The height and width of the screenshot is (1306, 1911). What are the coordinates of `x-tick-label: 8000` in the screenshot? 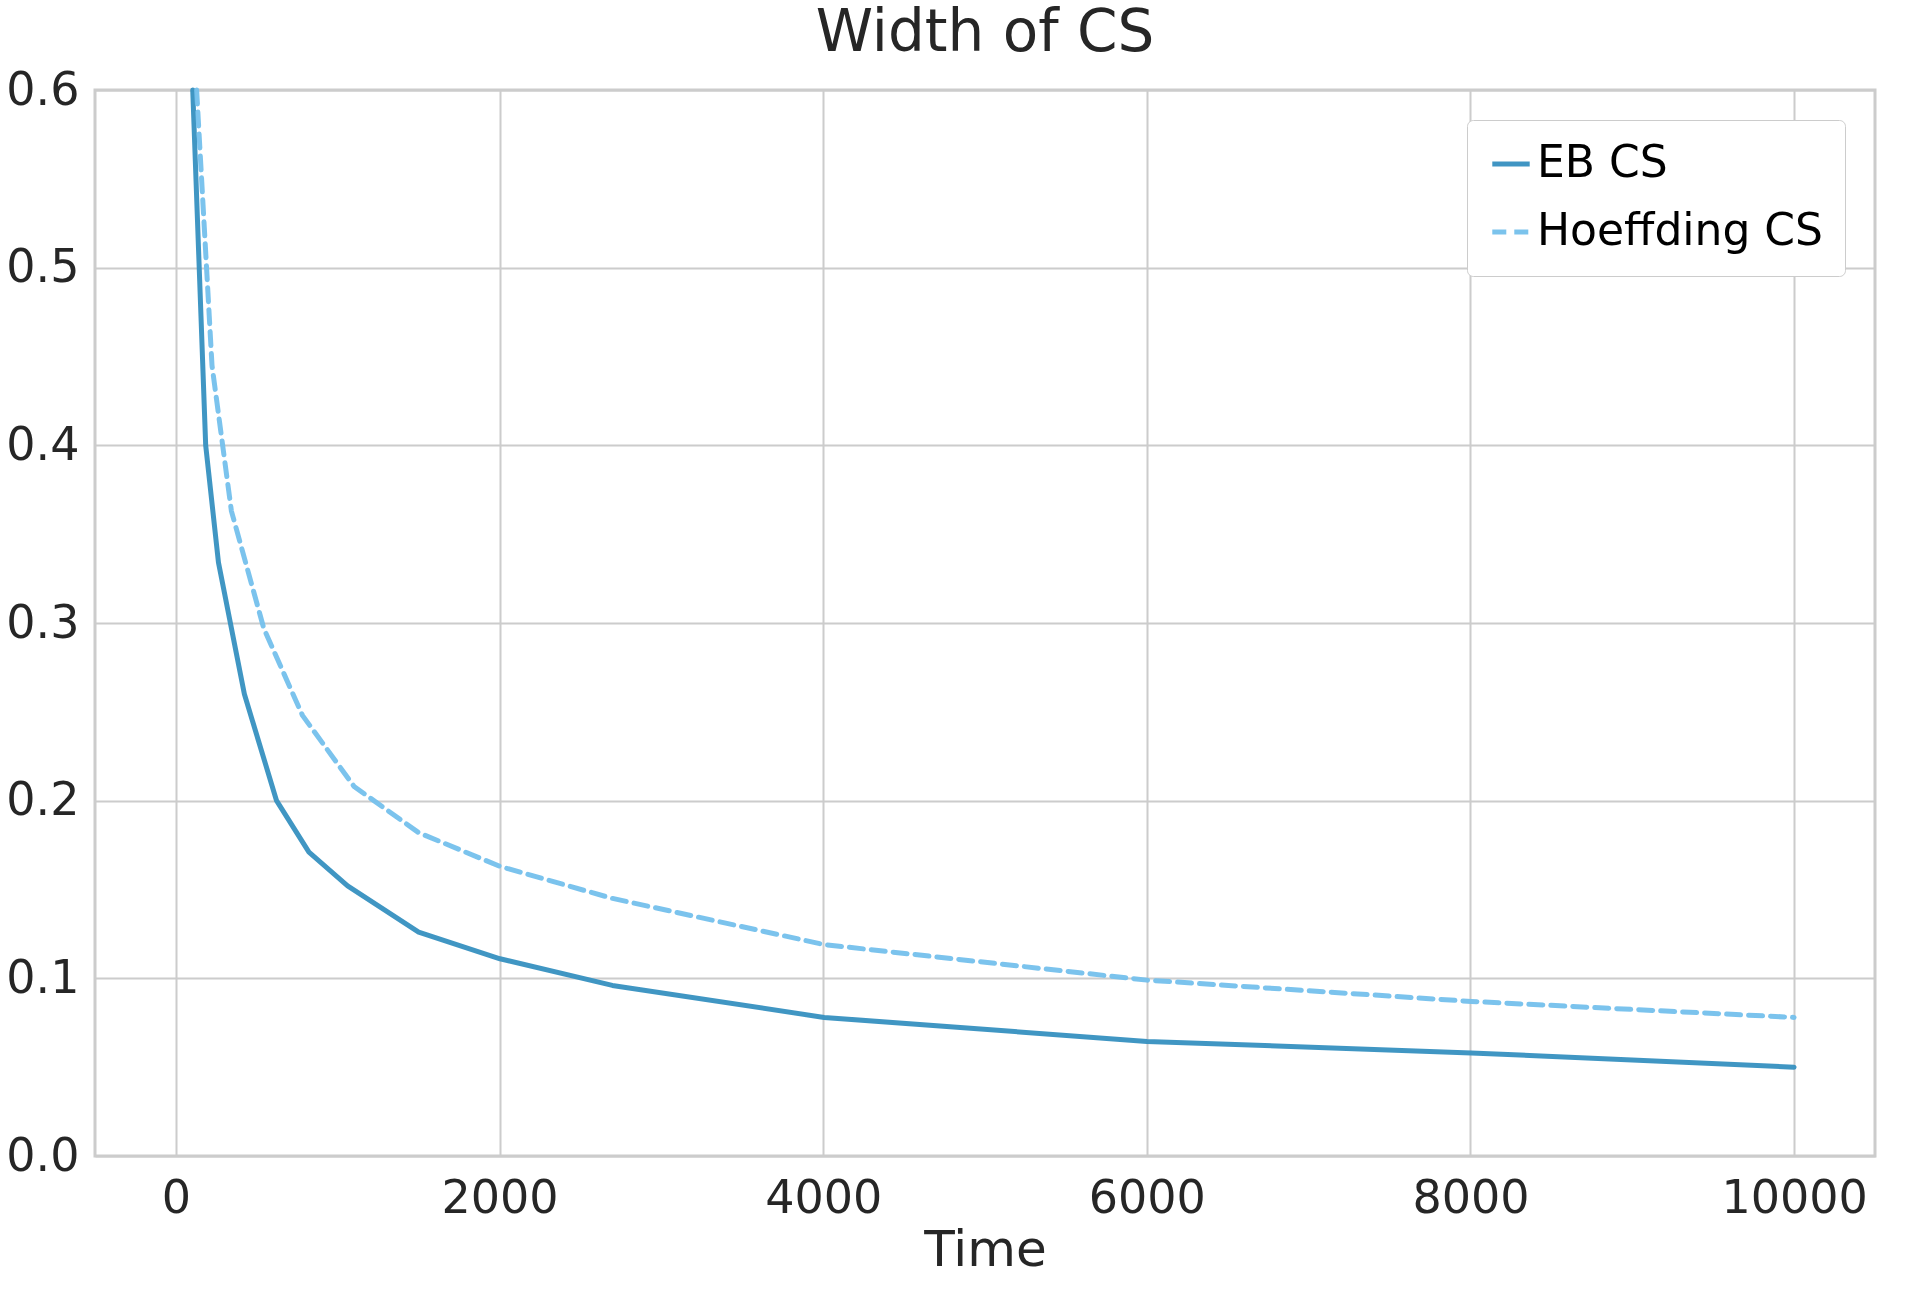 It's located at (1471, 1196).